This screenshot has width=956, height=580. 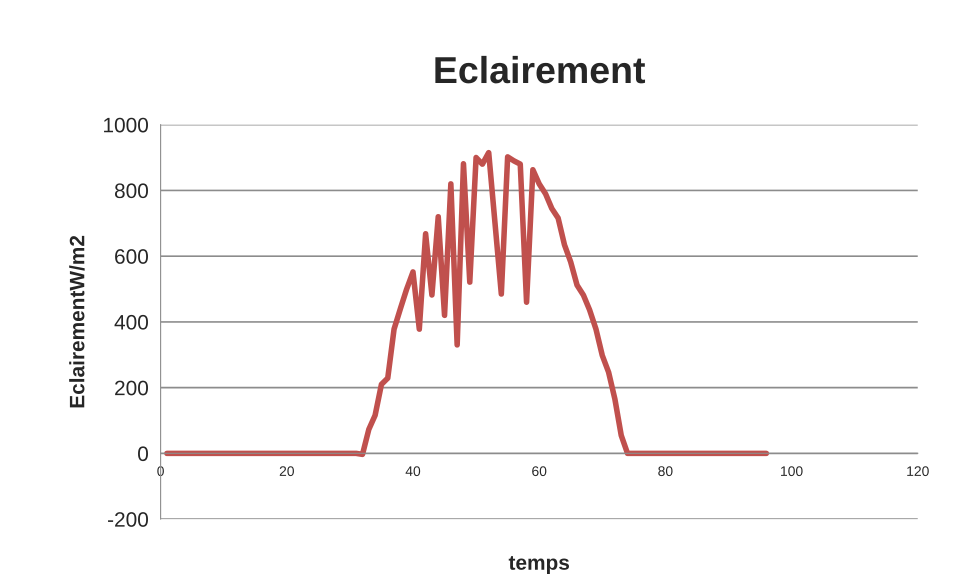 What do you see at coordinates (918, 471) in the screenshot?
I see `x-tick-label: 120` at bounding box center [918, 471].